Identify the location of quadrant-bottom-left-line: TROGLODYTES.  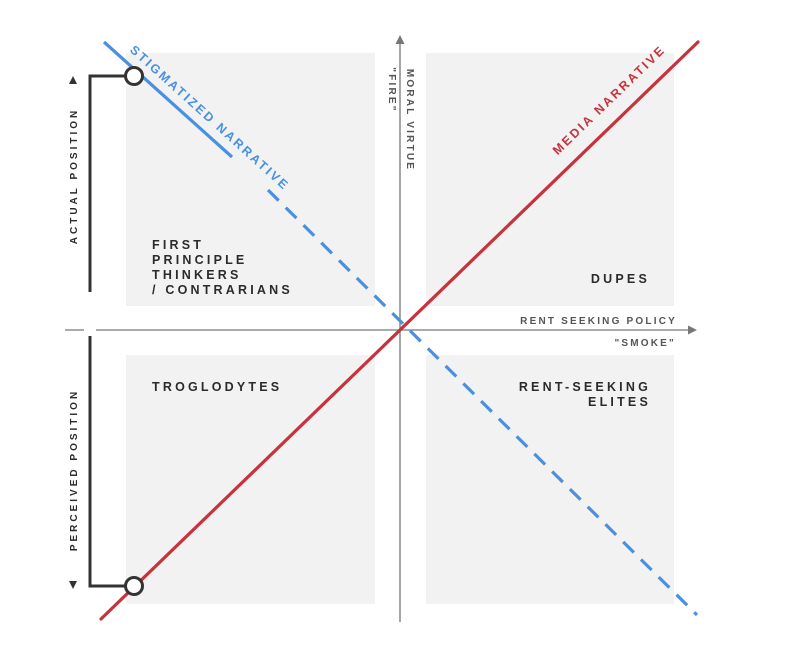
(217, 387).